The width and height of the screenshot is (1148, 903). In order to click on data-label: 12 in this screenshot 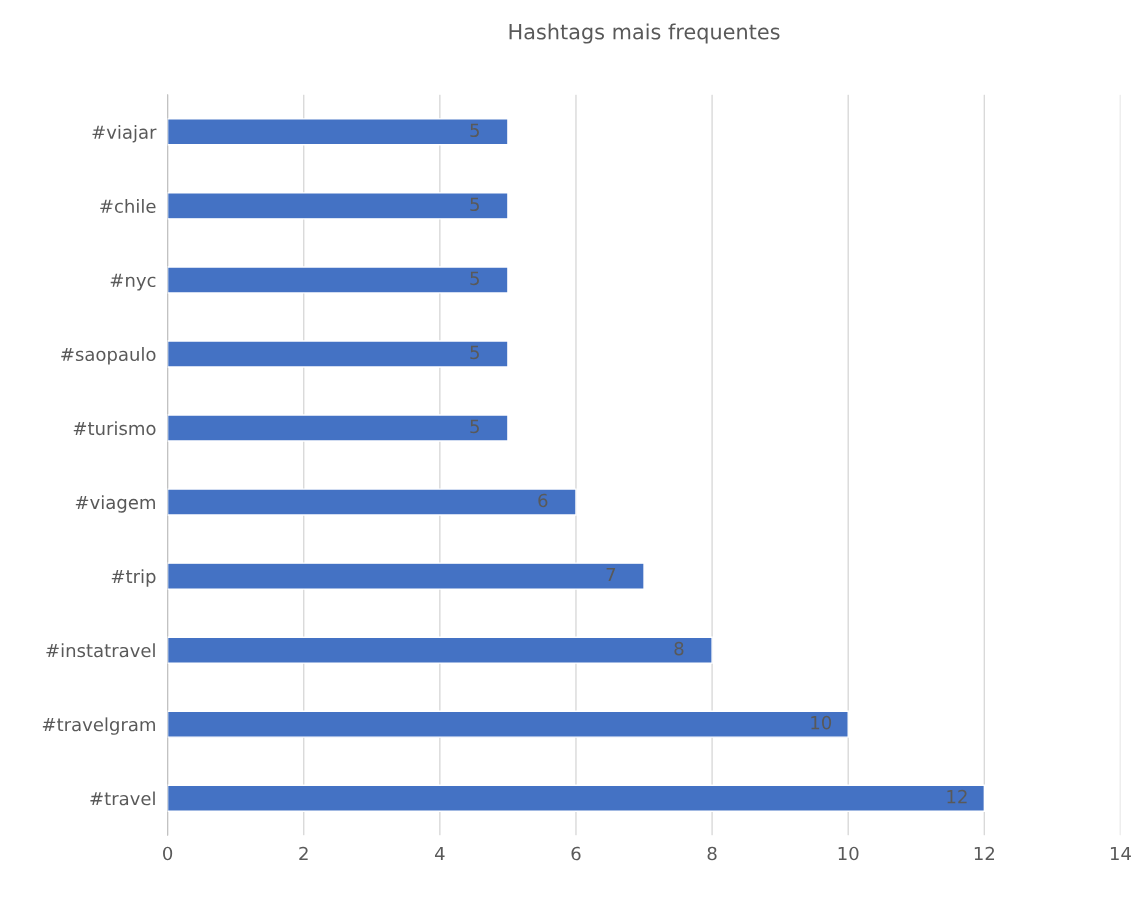, I will do `click(957, 796)`.